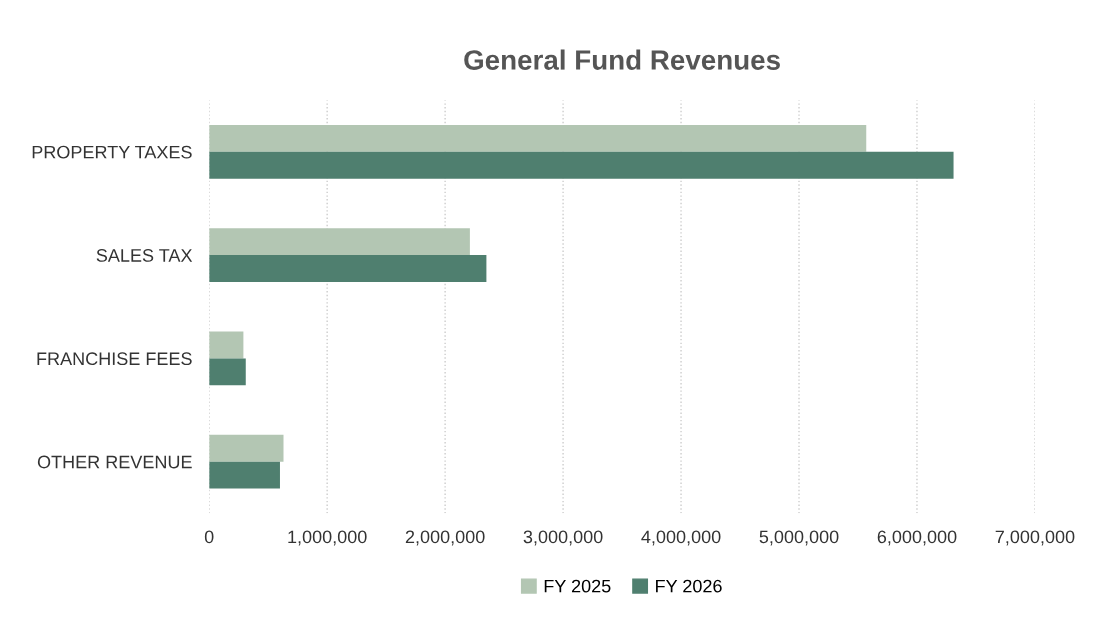 The width and height of the screenshot is (1101, 626). I want to click on legend-label: FY 2026, so click(689, 586).